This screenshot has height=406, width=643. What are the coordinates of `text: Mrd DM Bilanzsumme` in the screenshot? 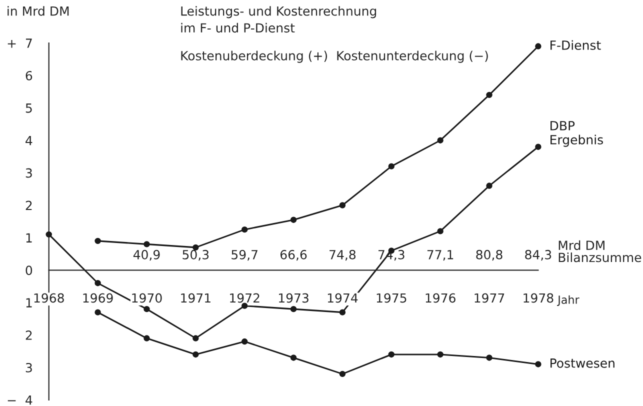 It's located at (600, 251).